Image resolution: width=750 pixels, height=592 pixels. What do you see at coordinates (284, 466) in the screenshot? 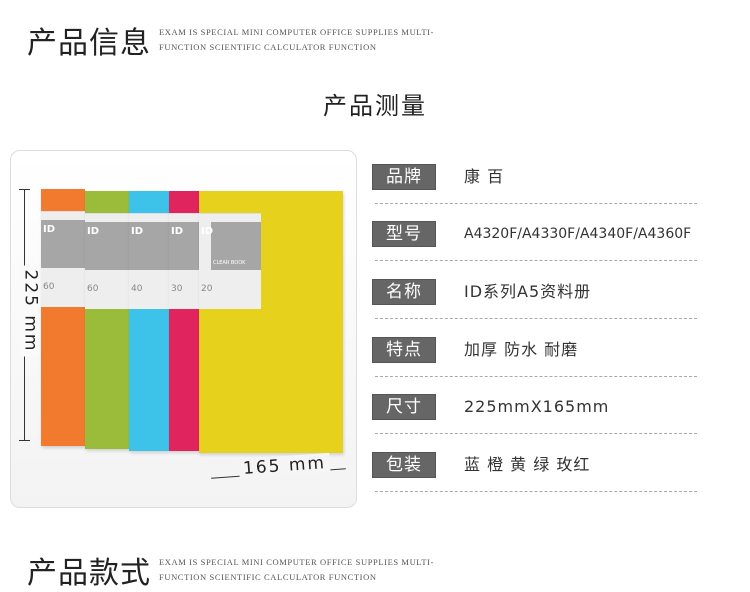
I see `width-label: 165 mm` at bounding box center [284, 466].